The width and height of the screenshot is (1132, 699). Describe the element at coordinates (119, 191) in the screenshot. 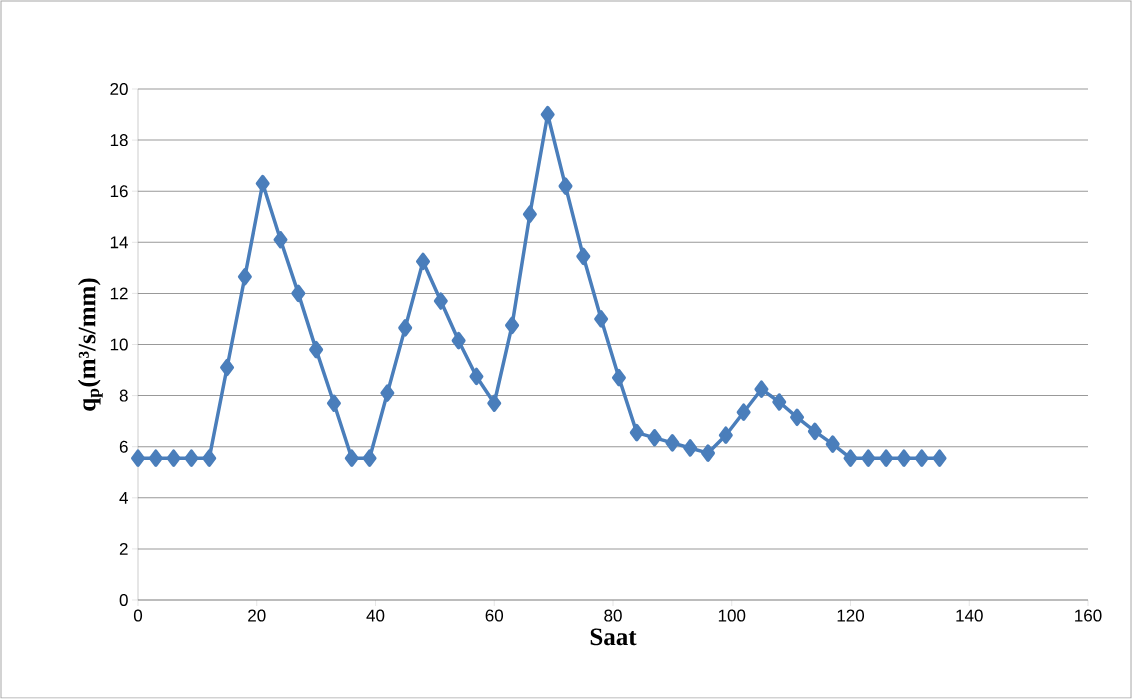

I see `y-tick-label: 16` at that location.